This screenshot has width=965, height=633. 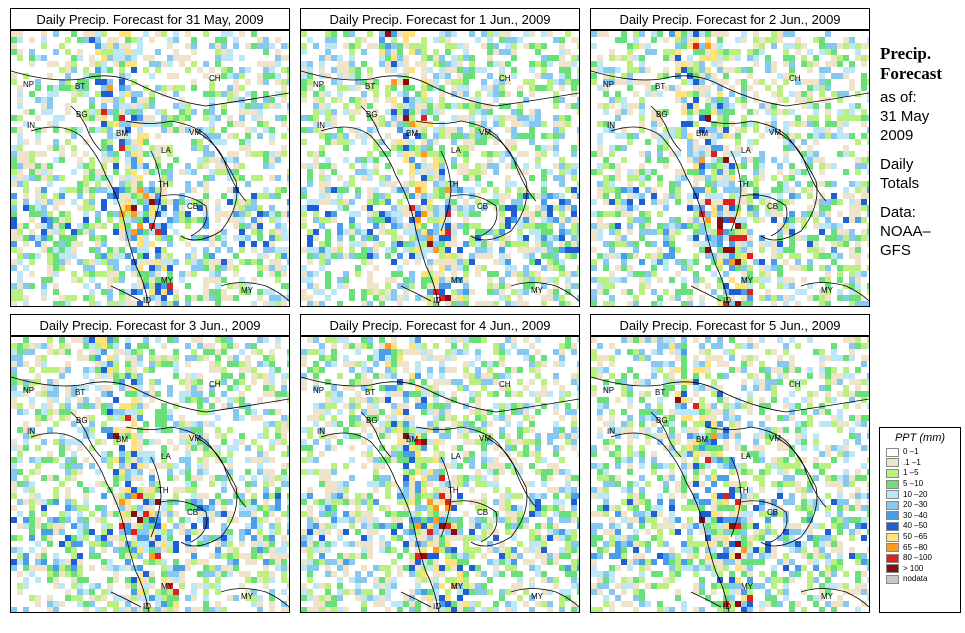 I want to click on border-line, so click(x=663, y=196).